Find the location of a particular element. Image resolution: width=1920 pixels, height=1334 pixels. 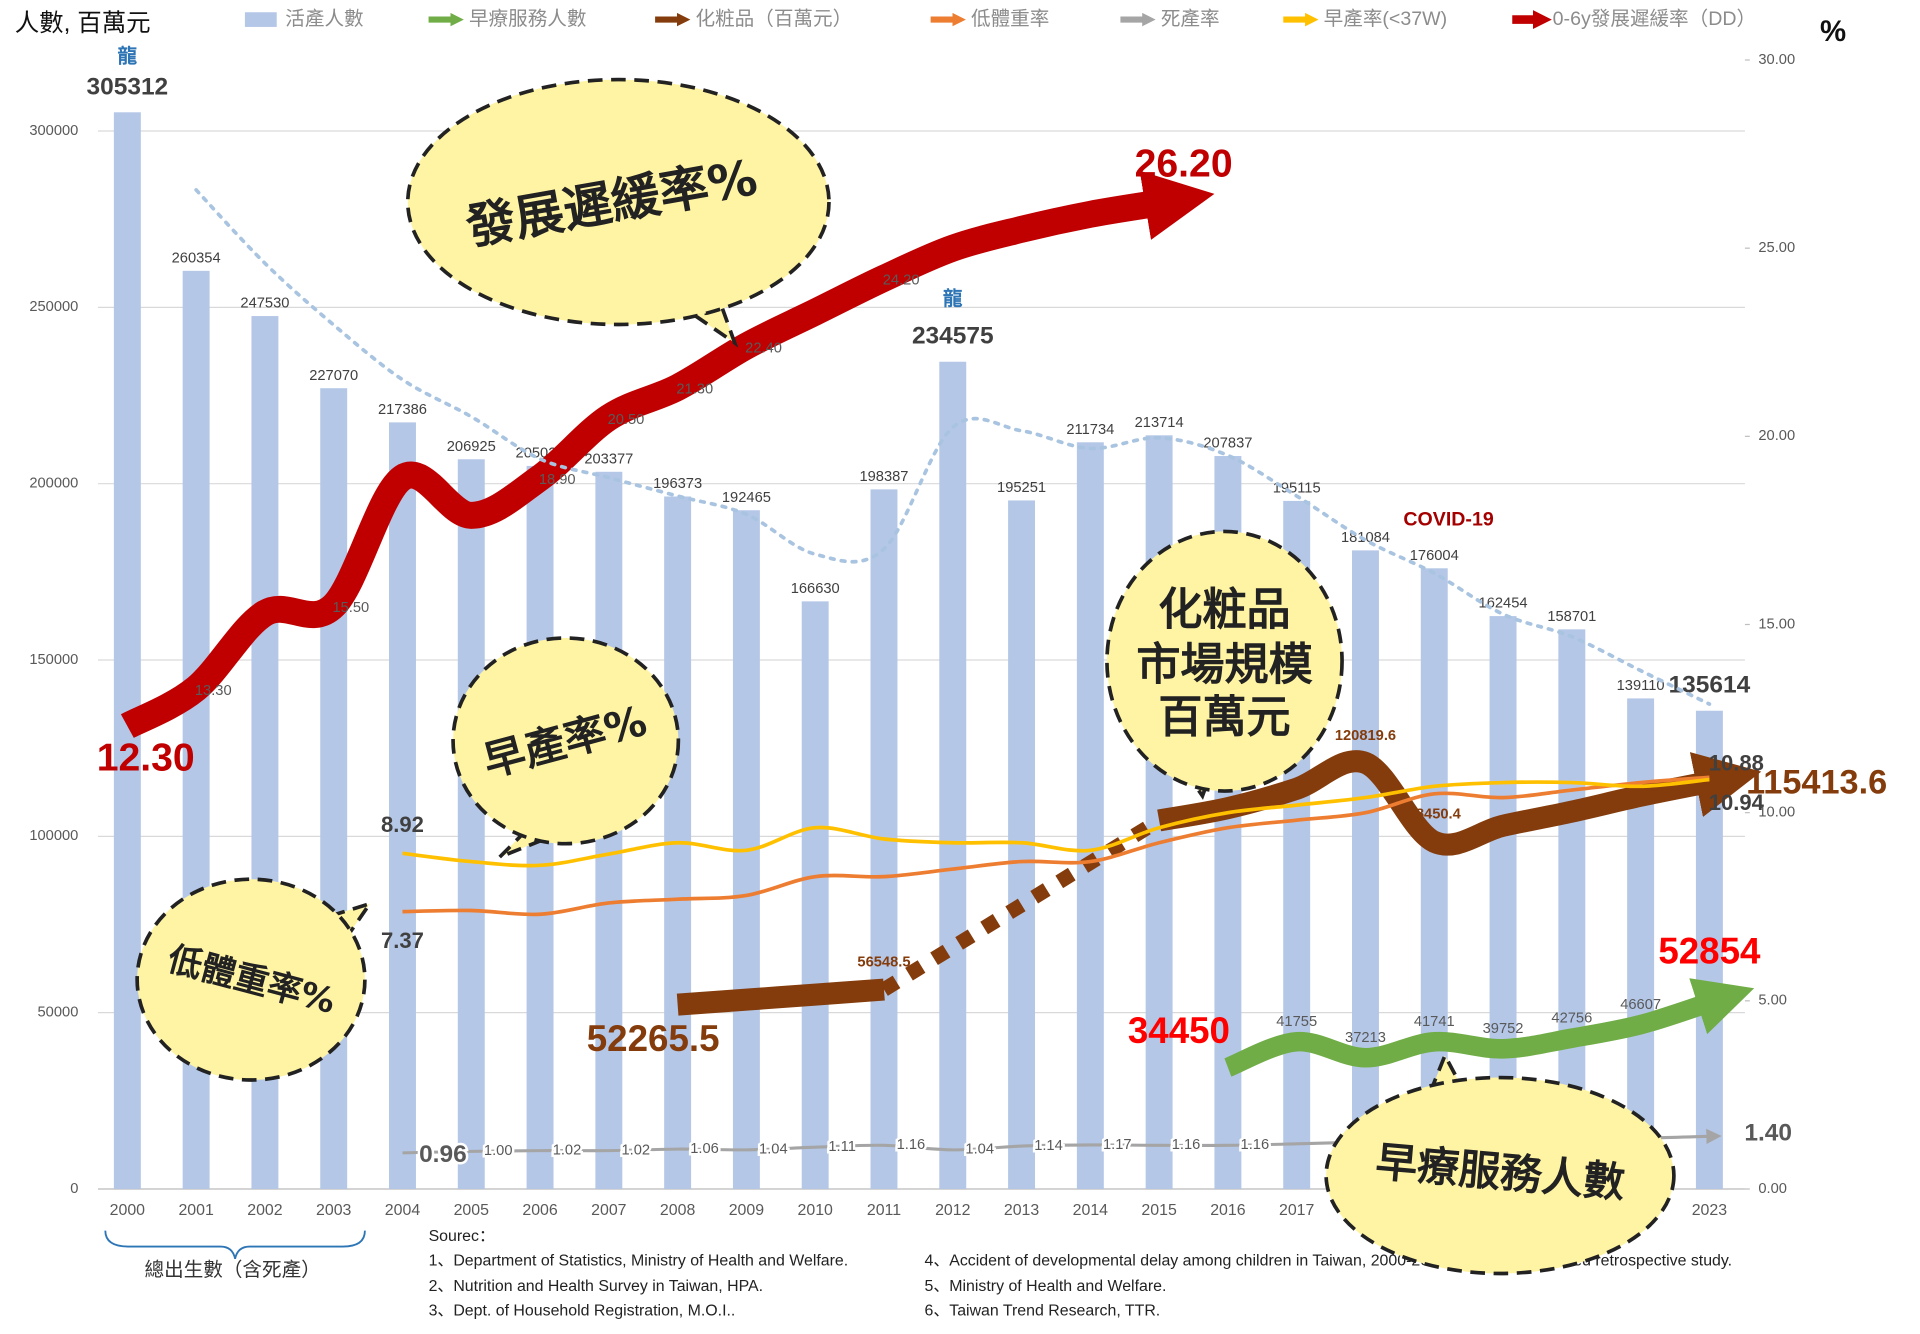

value-label: 12.30 is located at coordinates (146, 758).